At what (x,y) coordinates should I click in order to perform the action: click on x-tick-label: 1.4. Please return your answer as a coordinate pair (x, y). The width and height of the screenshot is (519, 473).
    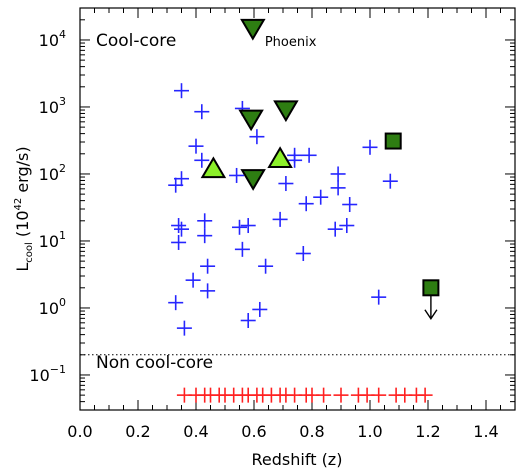
    Looking at the image, I should click on (485, 431).